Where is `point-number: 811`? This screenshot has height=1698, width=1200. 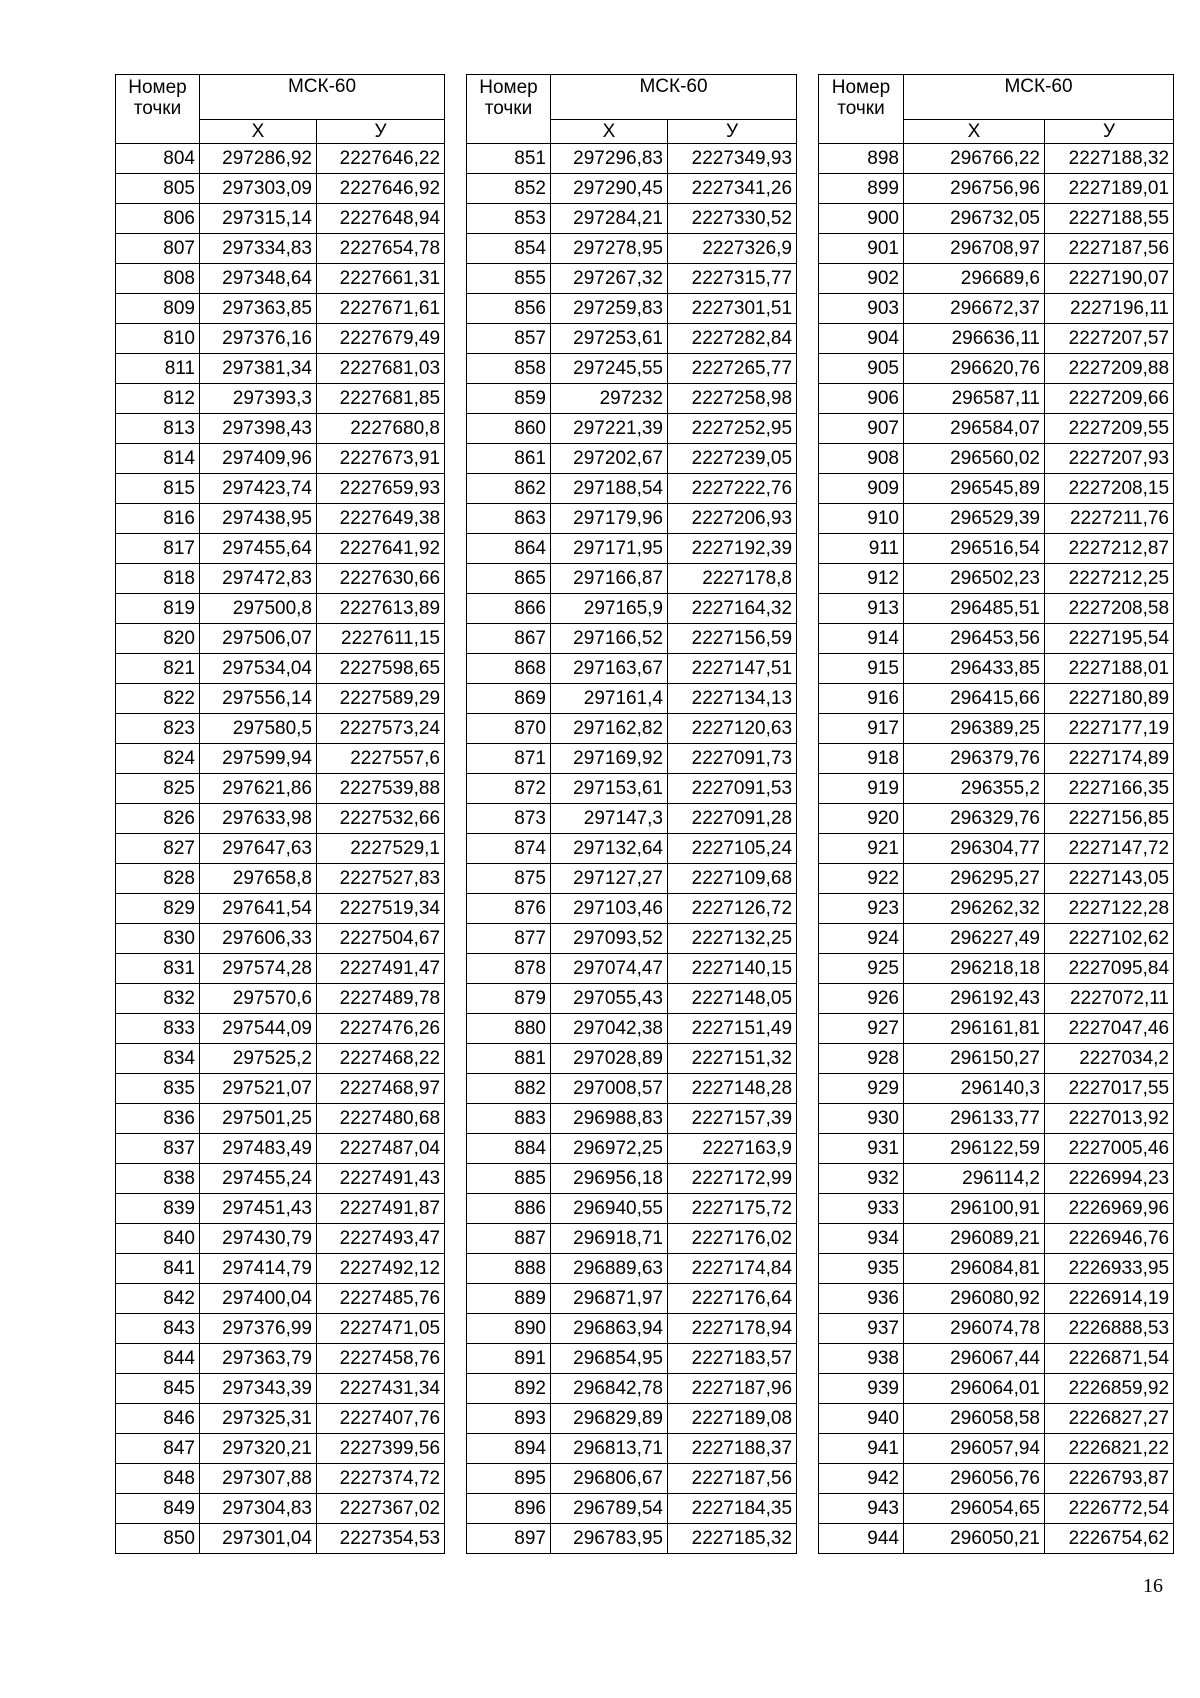
point-number: 811 is located at coordinates (157, 368).